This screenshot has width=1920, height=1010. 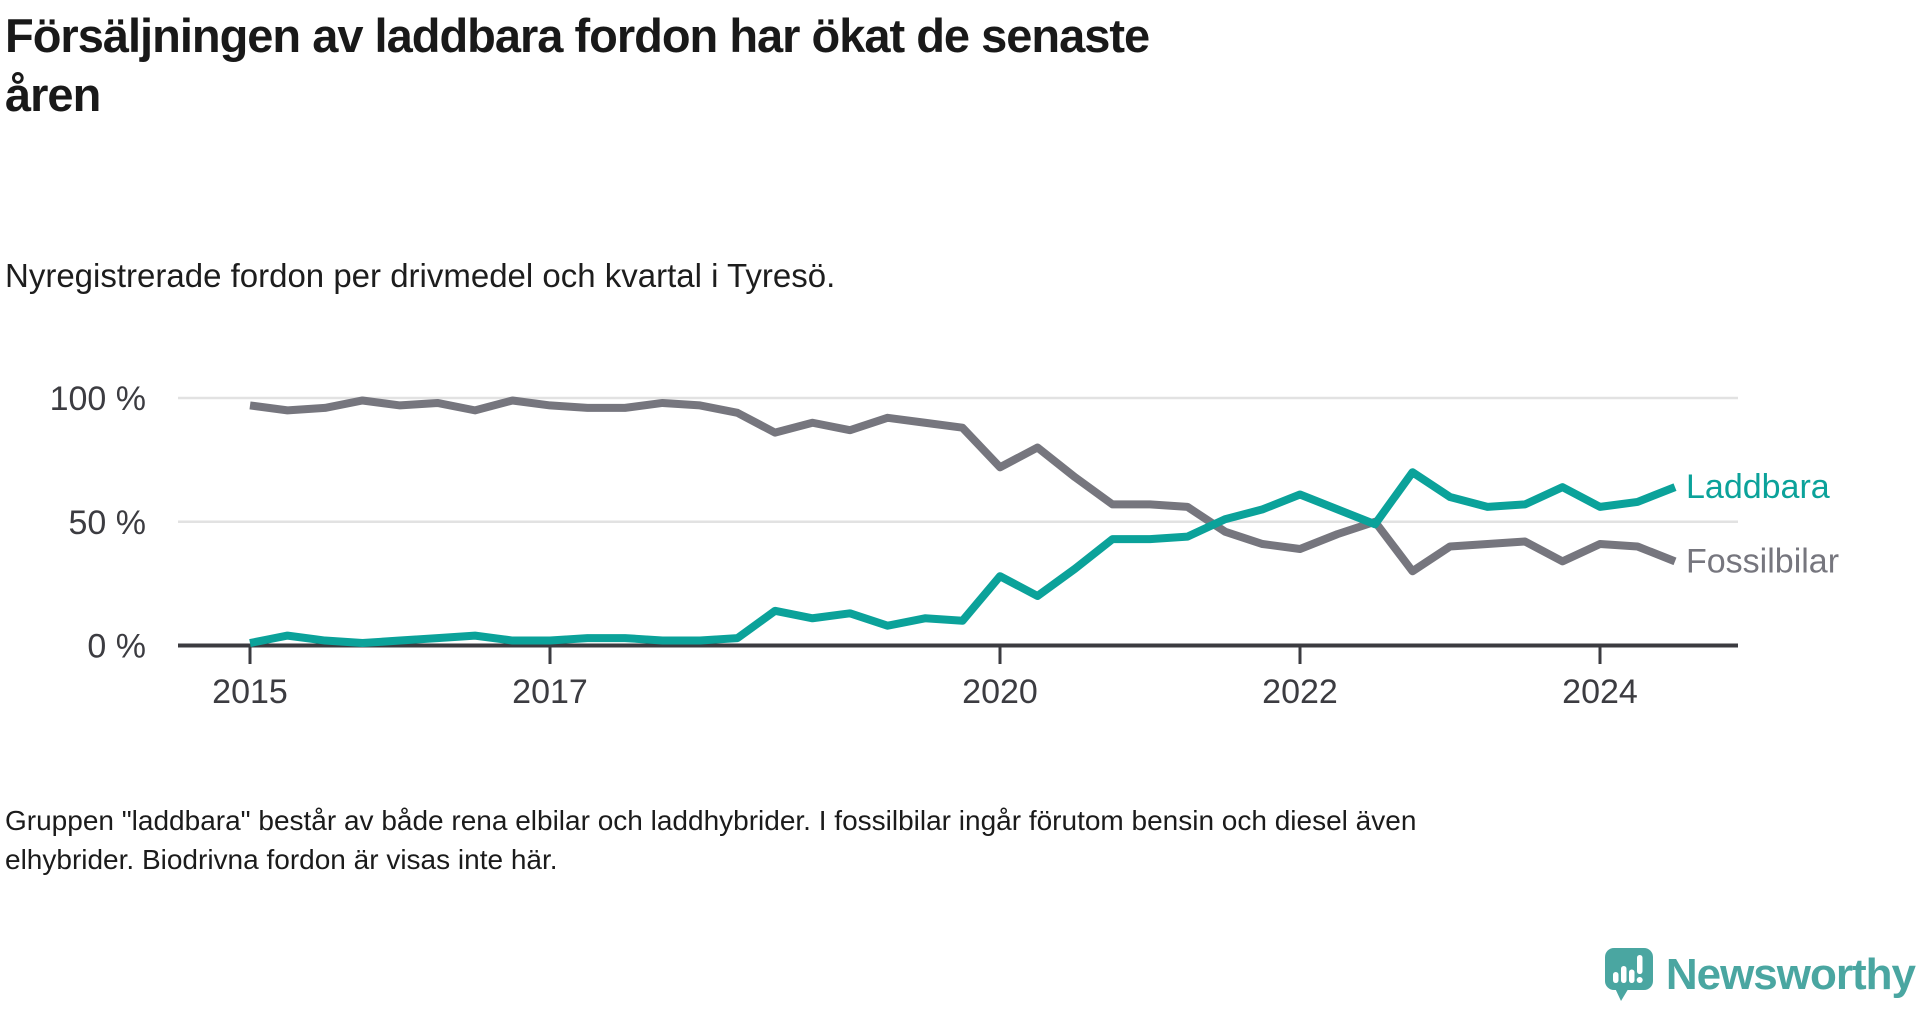 What do you see at coordinates (108, 523) in the screenshot?
I see `y-tick-label-50: 50 %` at bounding box center [108, 523].